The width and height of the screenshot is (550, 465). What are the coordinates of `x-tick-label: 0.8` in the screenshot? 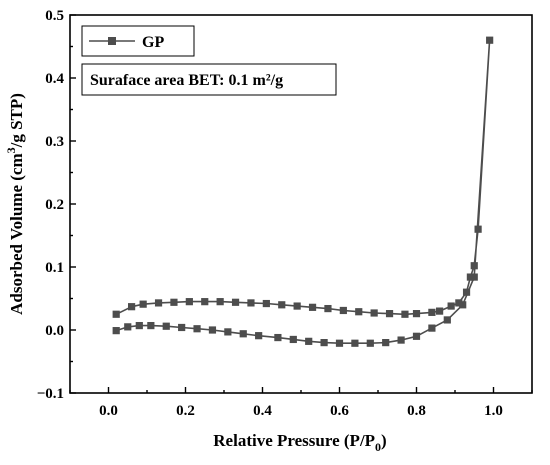 It's located at (416, 411).